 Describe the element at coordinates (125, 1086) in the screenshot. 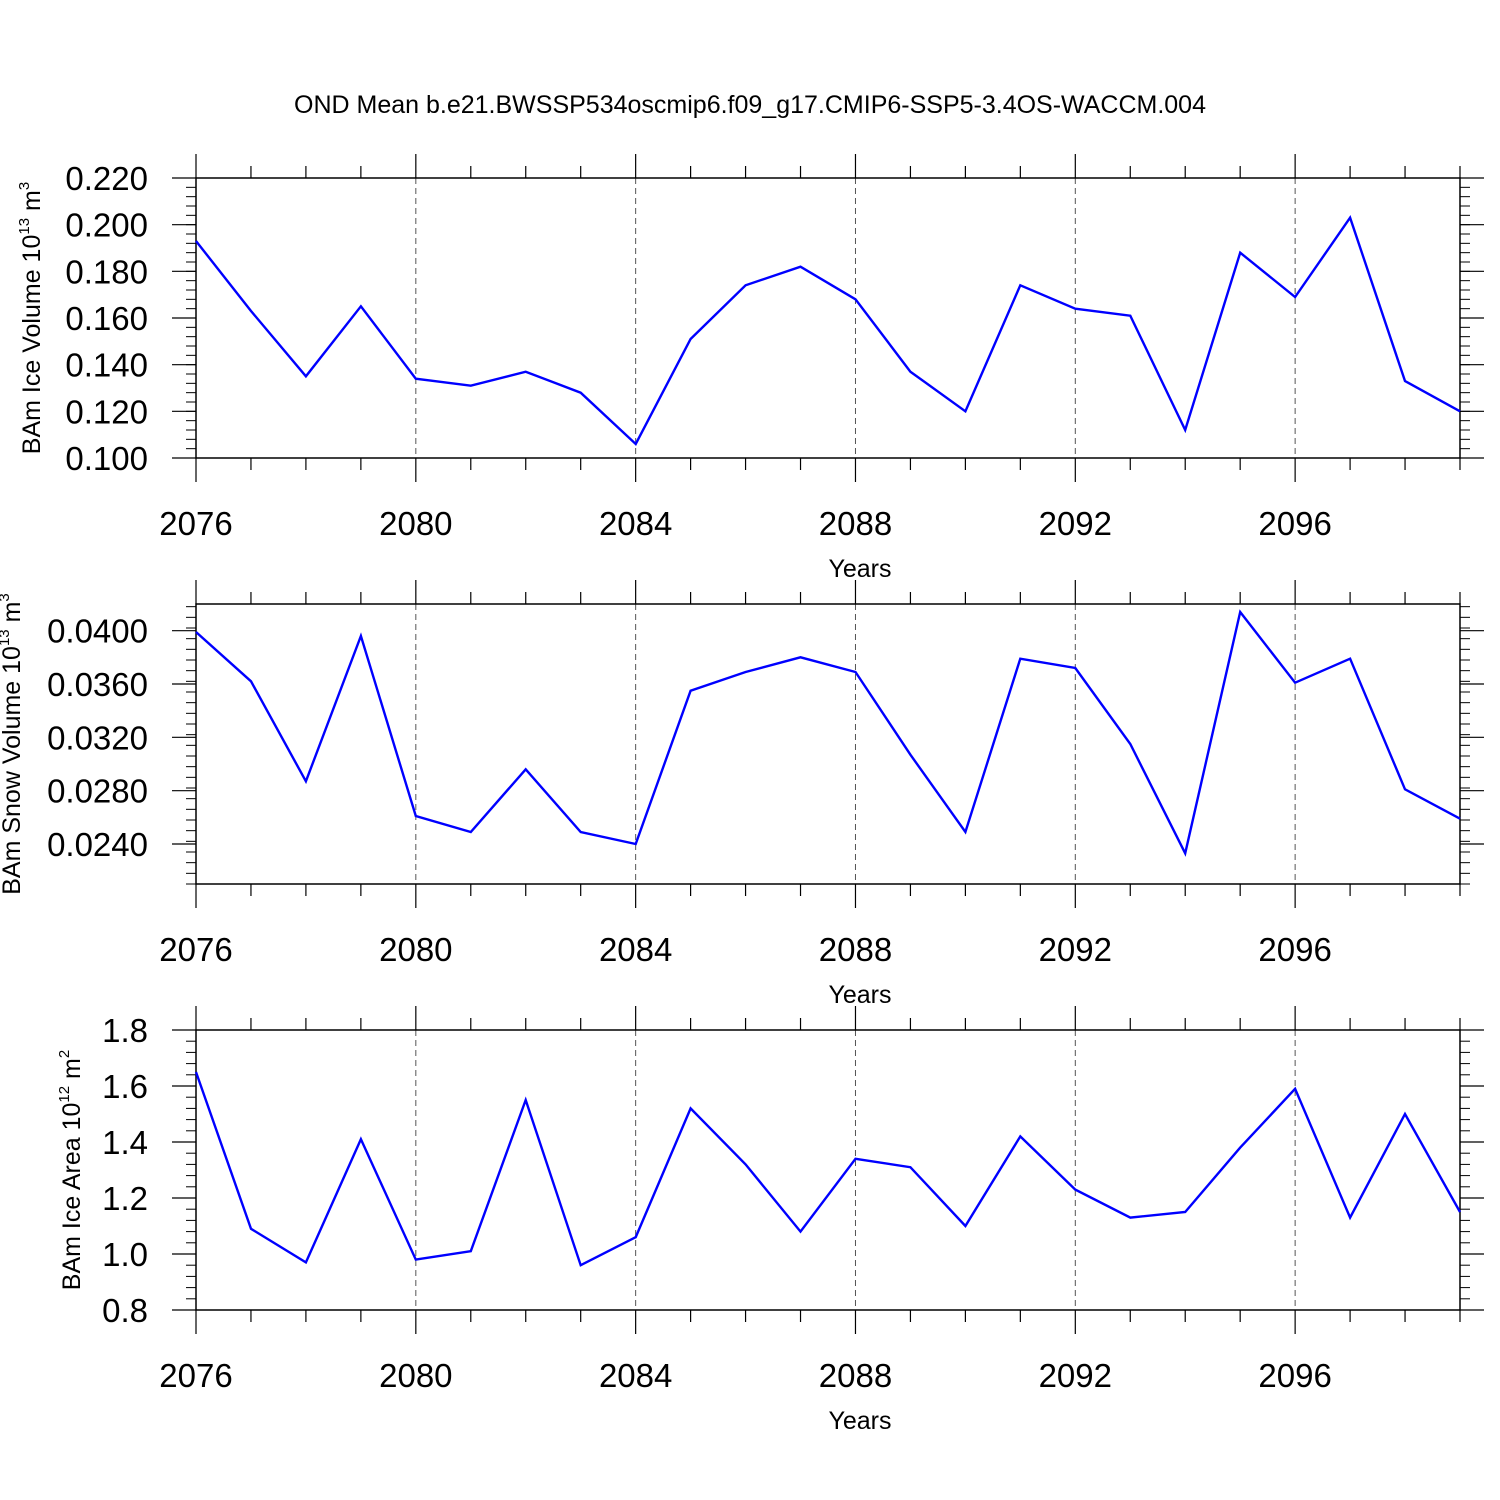

I see `y-tick-label: 1.6` at that location.